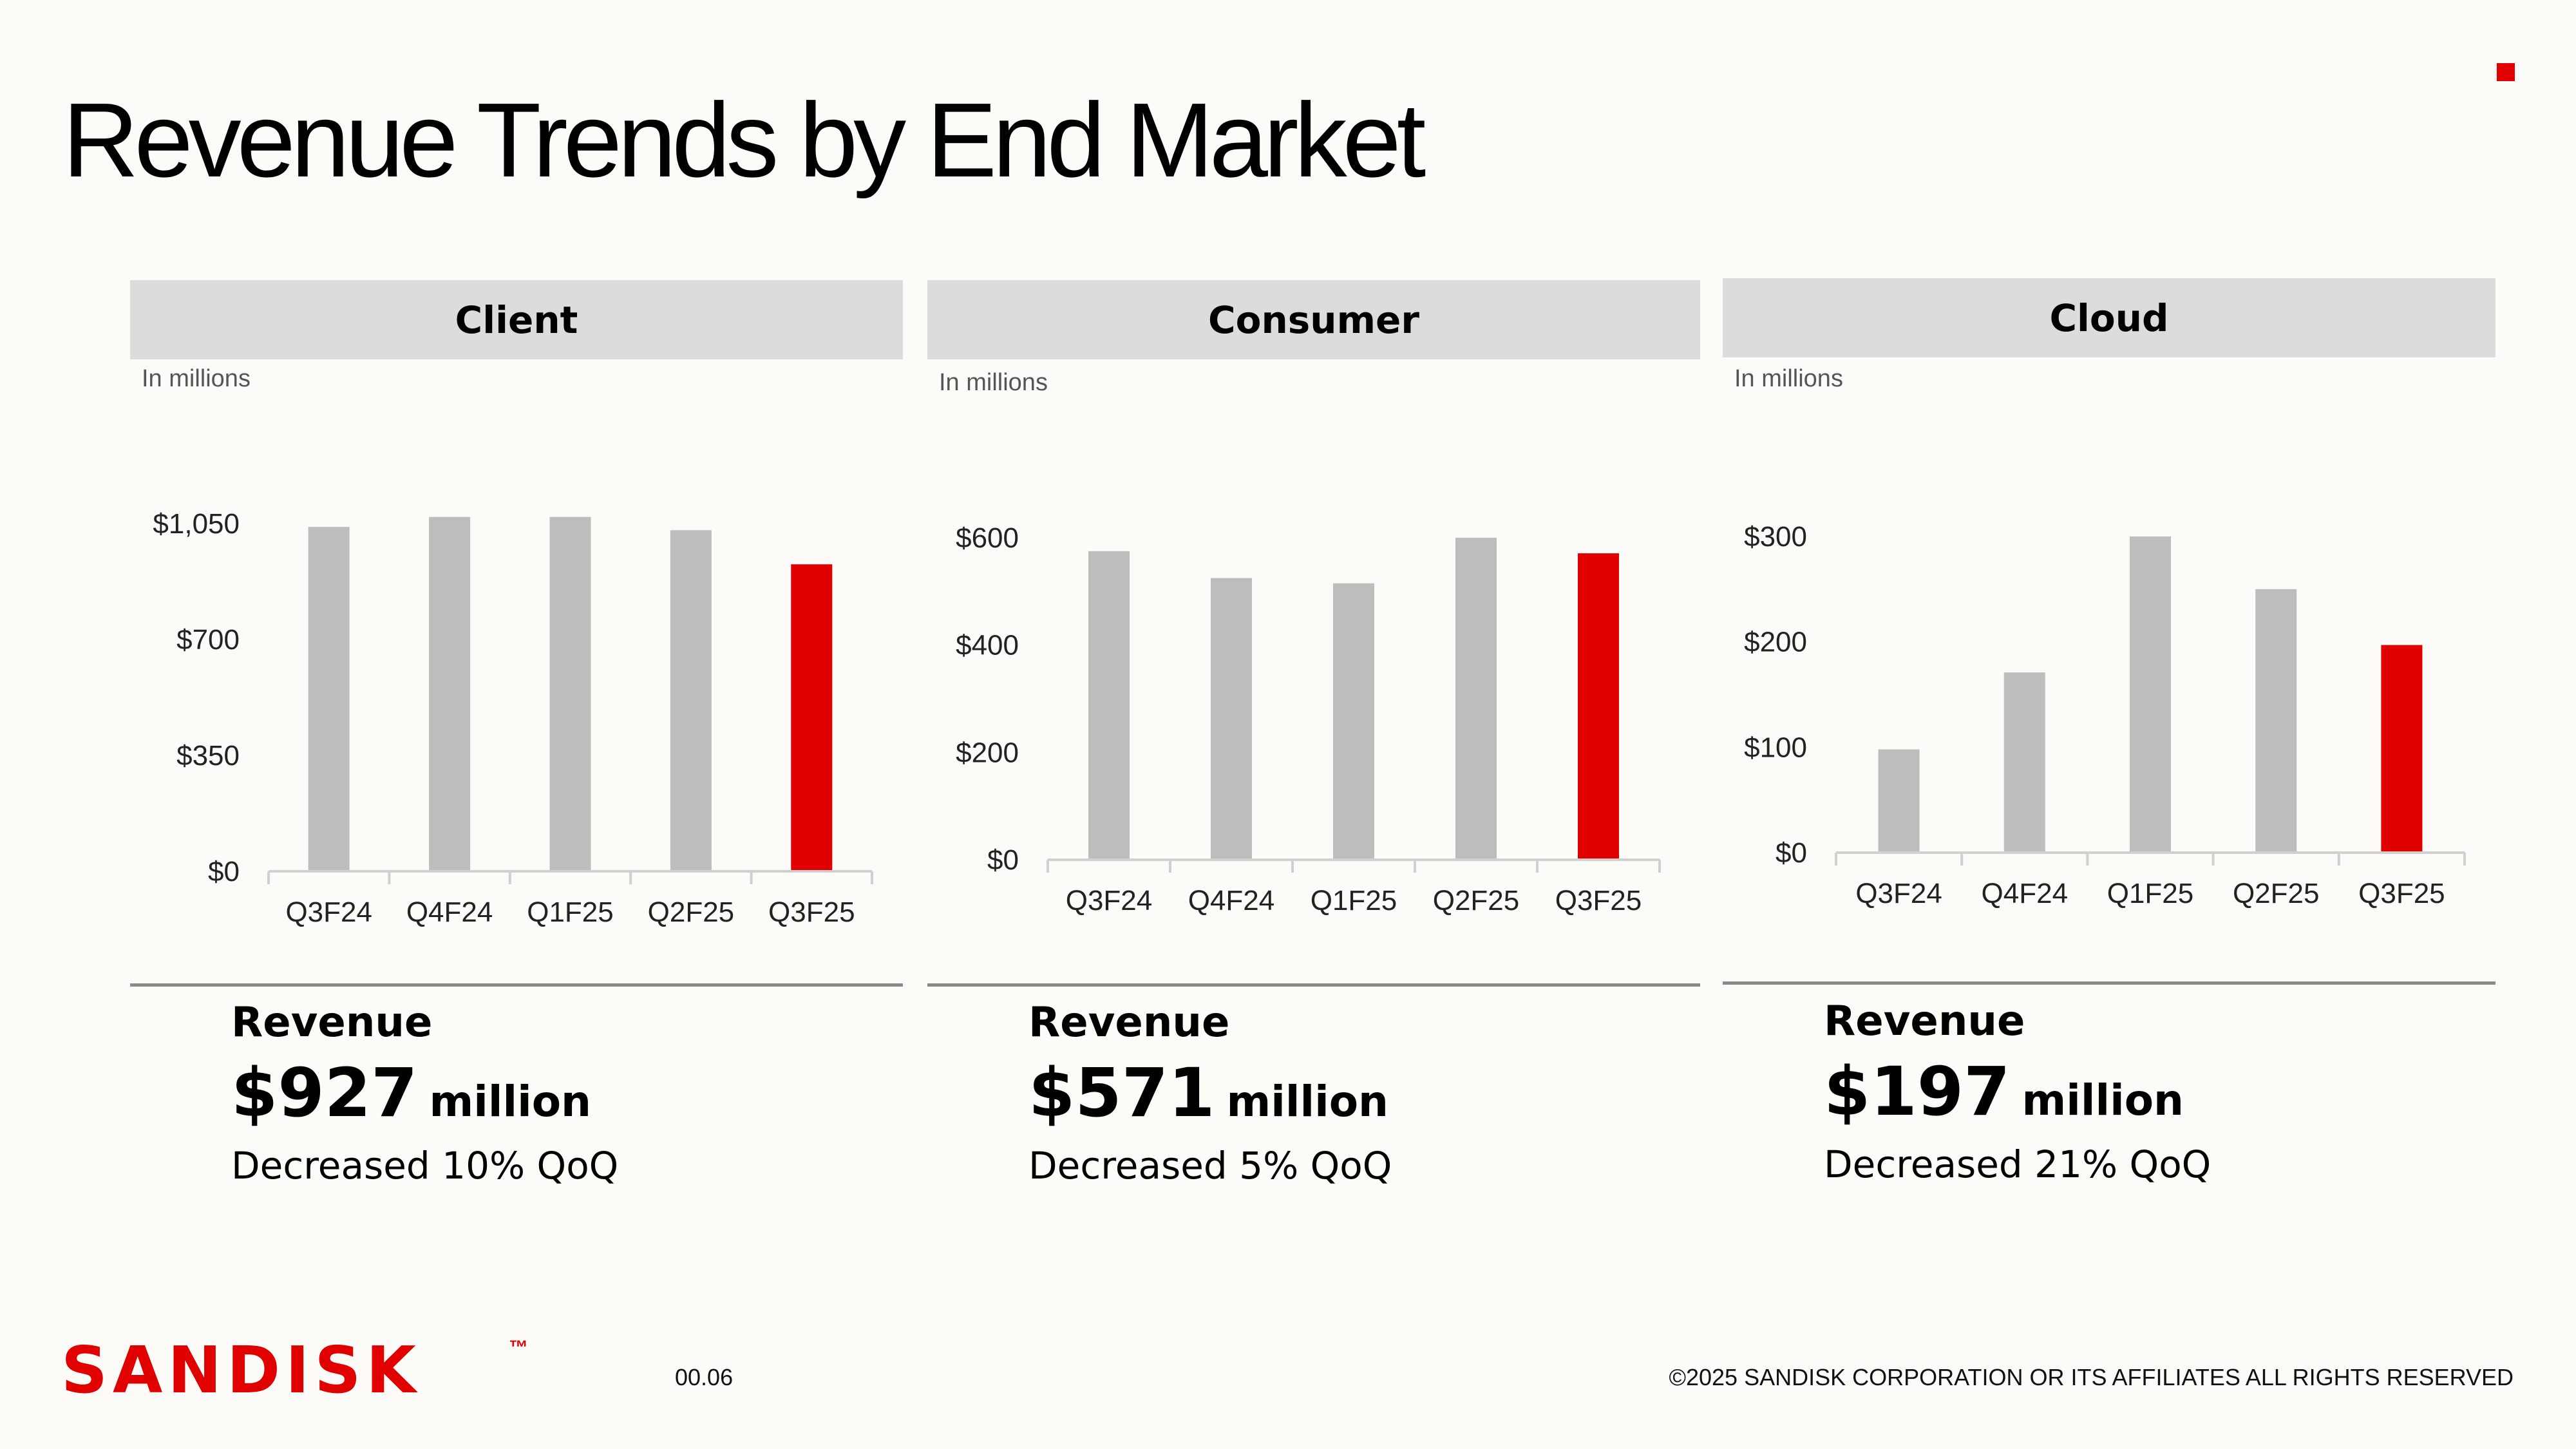 The width and height of the screenshot is (2576, 1449). I want to click on y-tick-label: $100, so click(1775, 748).